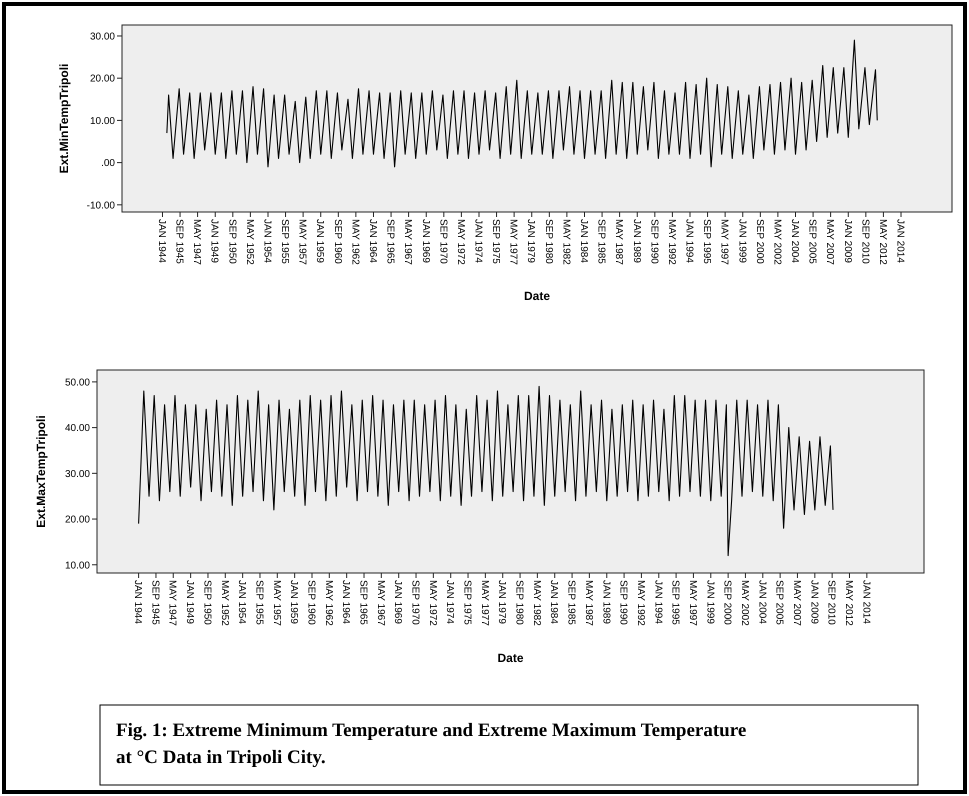 The height and width of the screenshot is (796, 969). I want to click on x-tick-label: JAN 1954, so click(266, 241).